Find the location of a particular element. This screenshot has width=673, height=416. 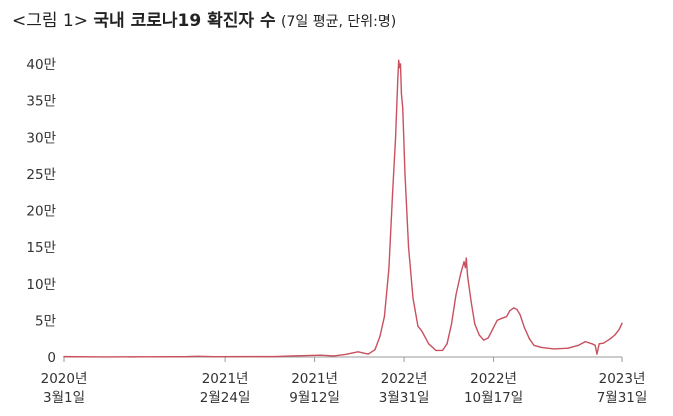

x-tick-date: 2월24일 is located at coordinates (225, 398).